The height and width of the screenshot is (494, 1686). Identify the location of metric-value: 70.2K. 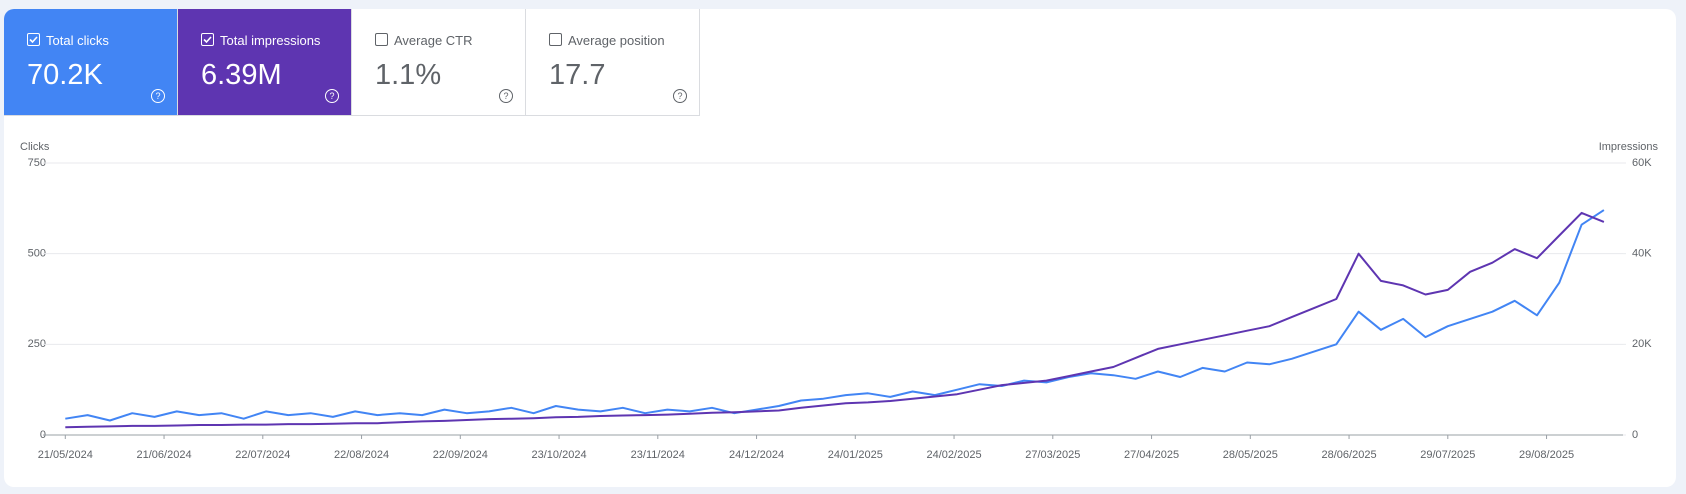
(65, 75).